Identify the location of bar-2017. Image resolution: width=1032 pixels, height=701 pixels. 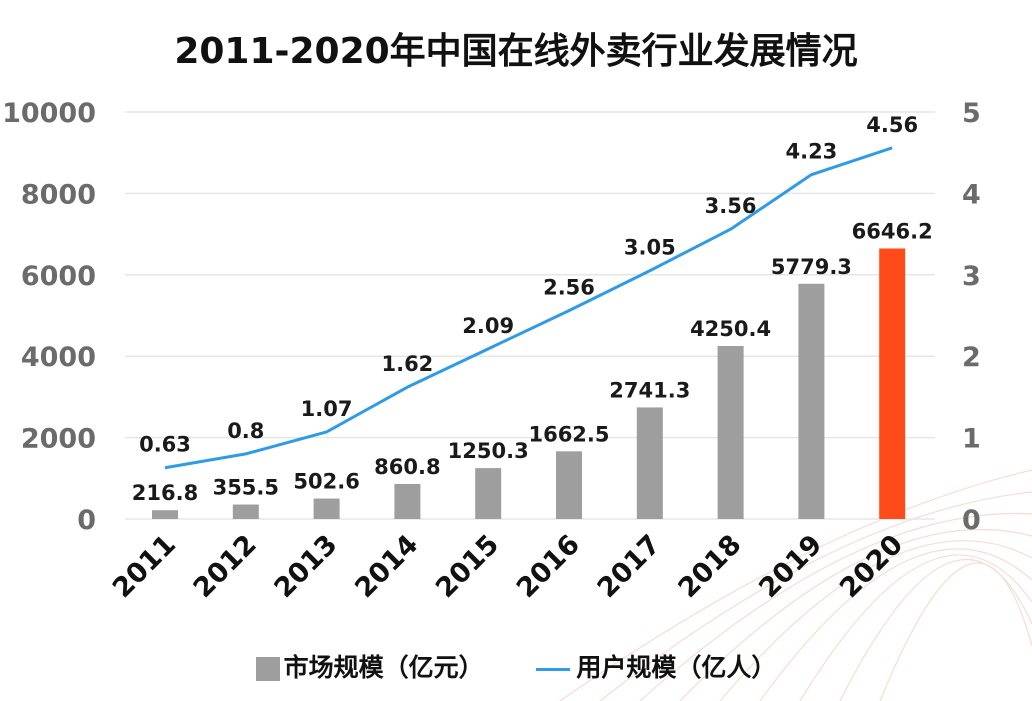
(649, 463).